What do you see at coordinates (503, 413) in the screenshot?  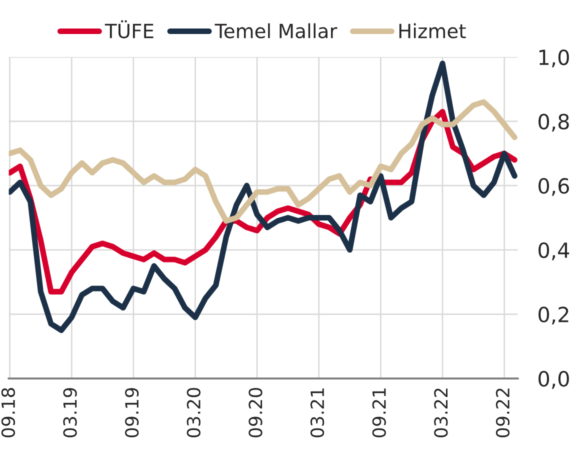 I see `x-tick-label: 09.22` at bounding box center [503, 413].